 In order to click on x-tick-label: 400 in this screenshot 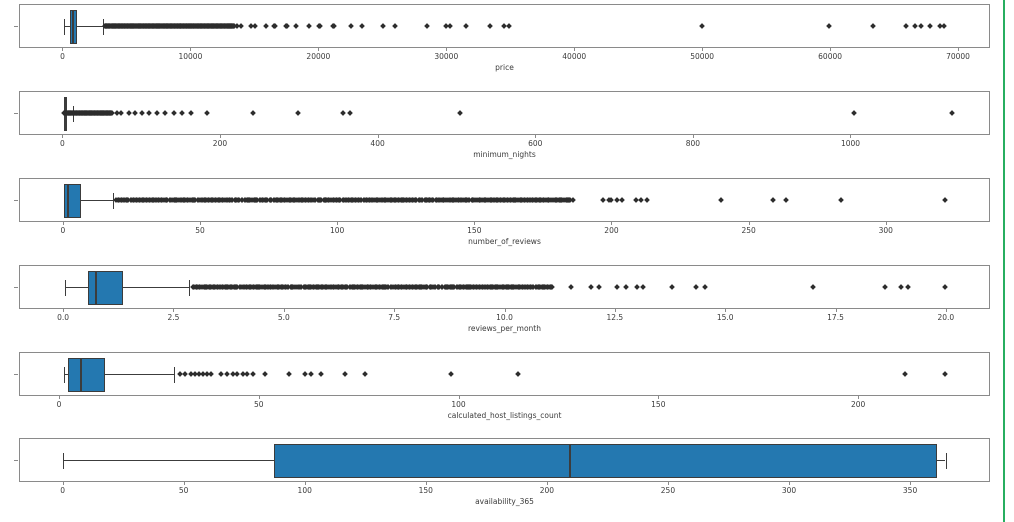, I will do `click(377, 143)`.